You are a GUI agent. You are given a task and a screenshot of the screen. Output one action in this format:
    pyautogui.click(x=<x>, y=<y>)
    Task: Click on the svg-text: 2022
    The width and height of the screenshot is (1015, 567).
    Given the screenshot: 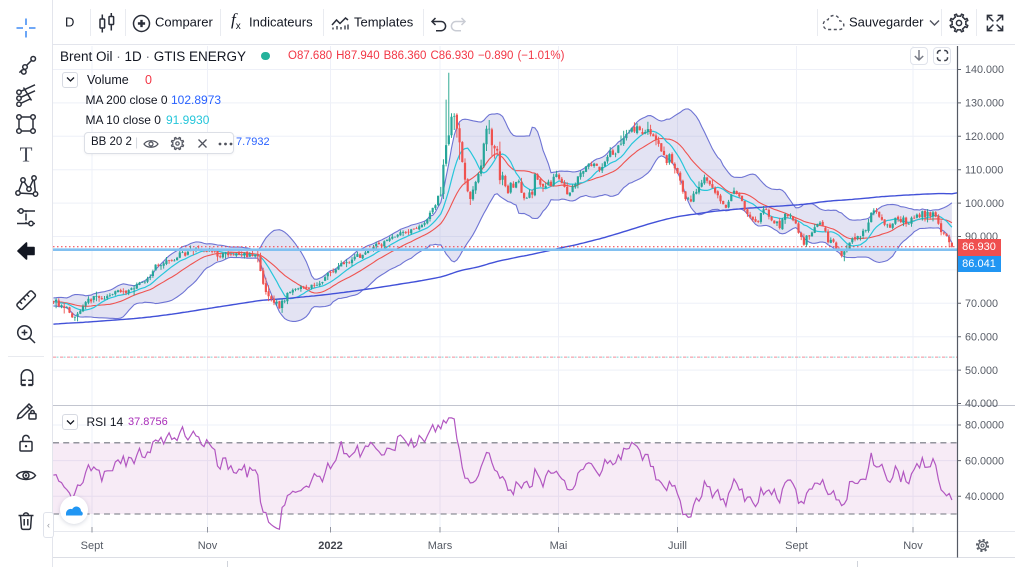 What is the action you would take?
    pyautogui.click(x=330, y=546)
    